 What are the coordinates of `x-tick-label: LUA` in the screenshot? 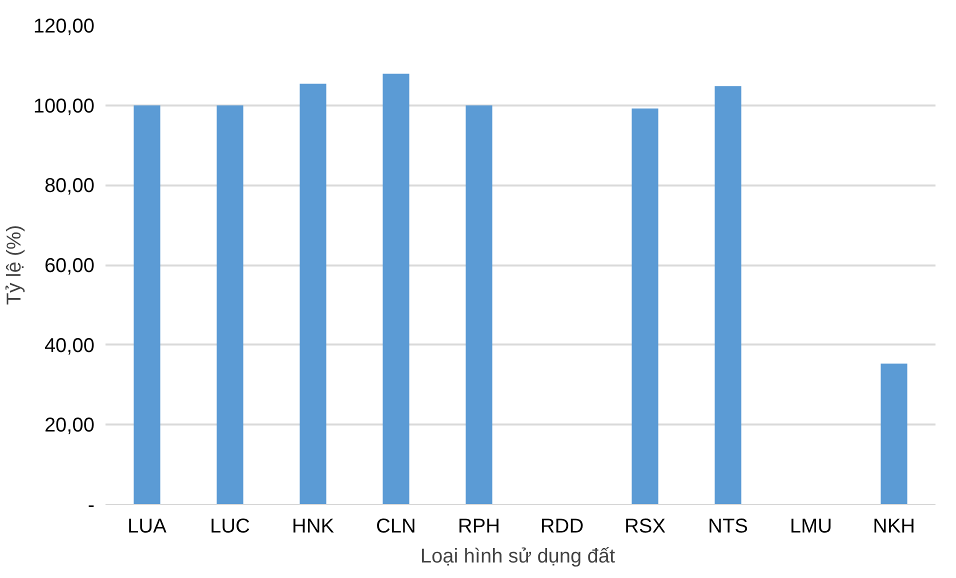 It's located at (148, 527).